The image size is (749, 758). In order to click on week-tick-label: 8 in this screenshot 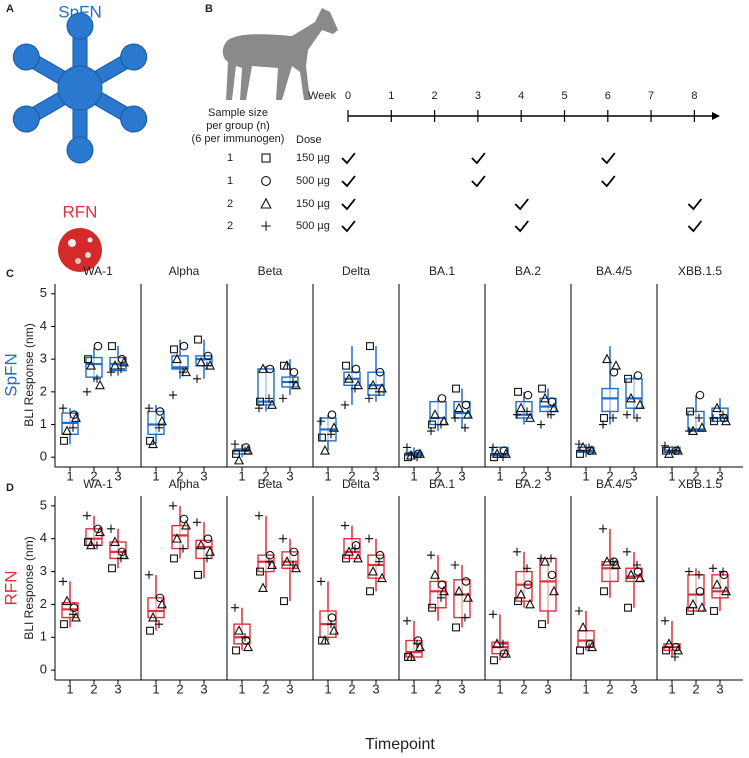, I will do `click(694, 96)`.